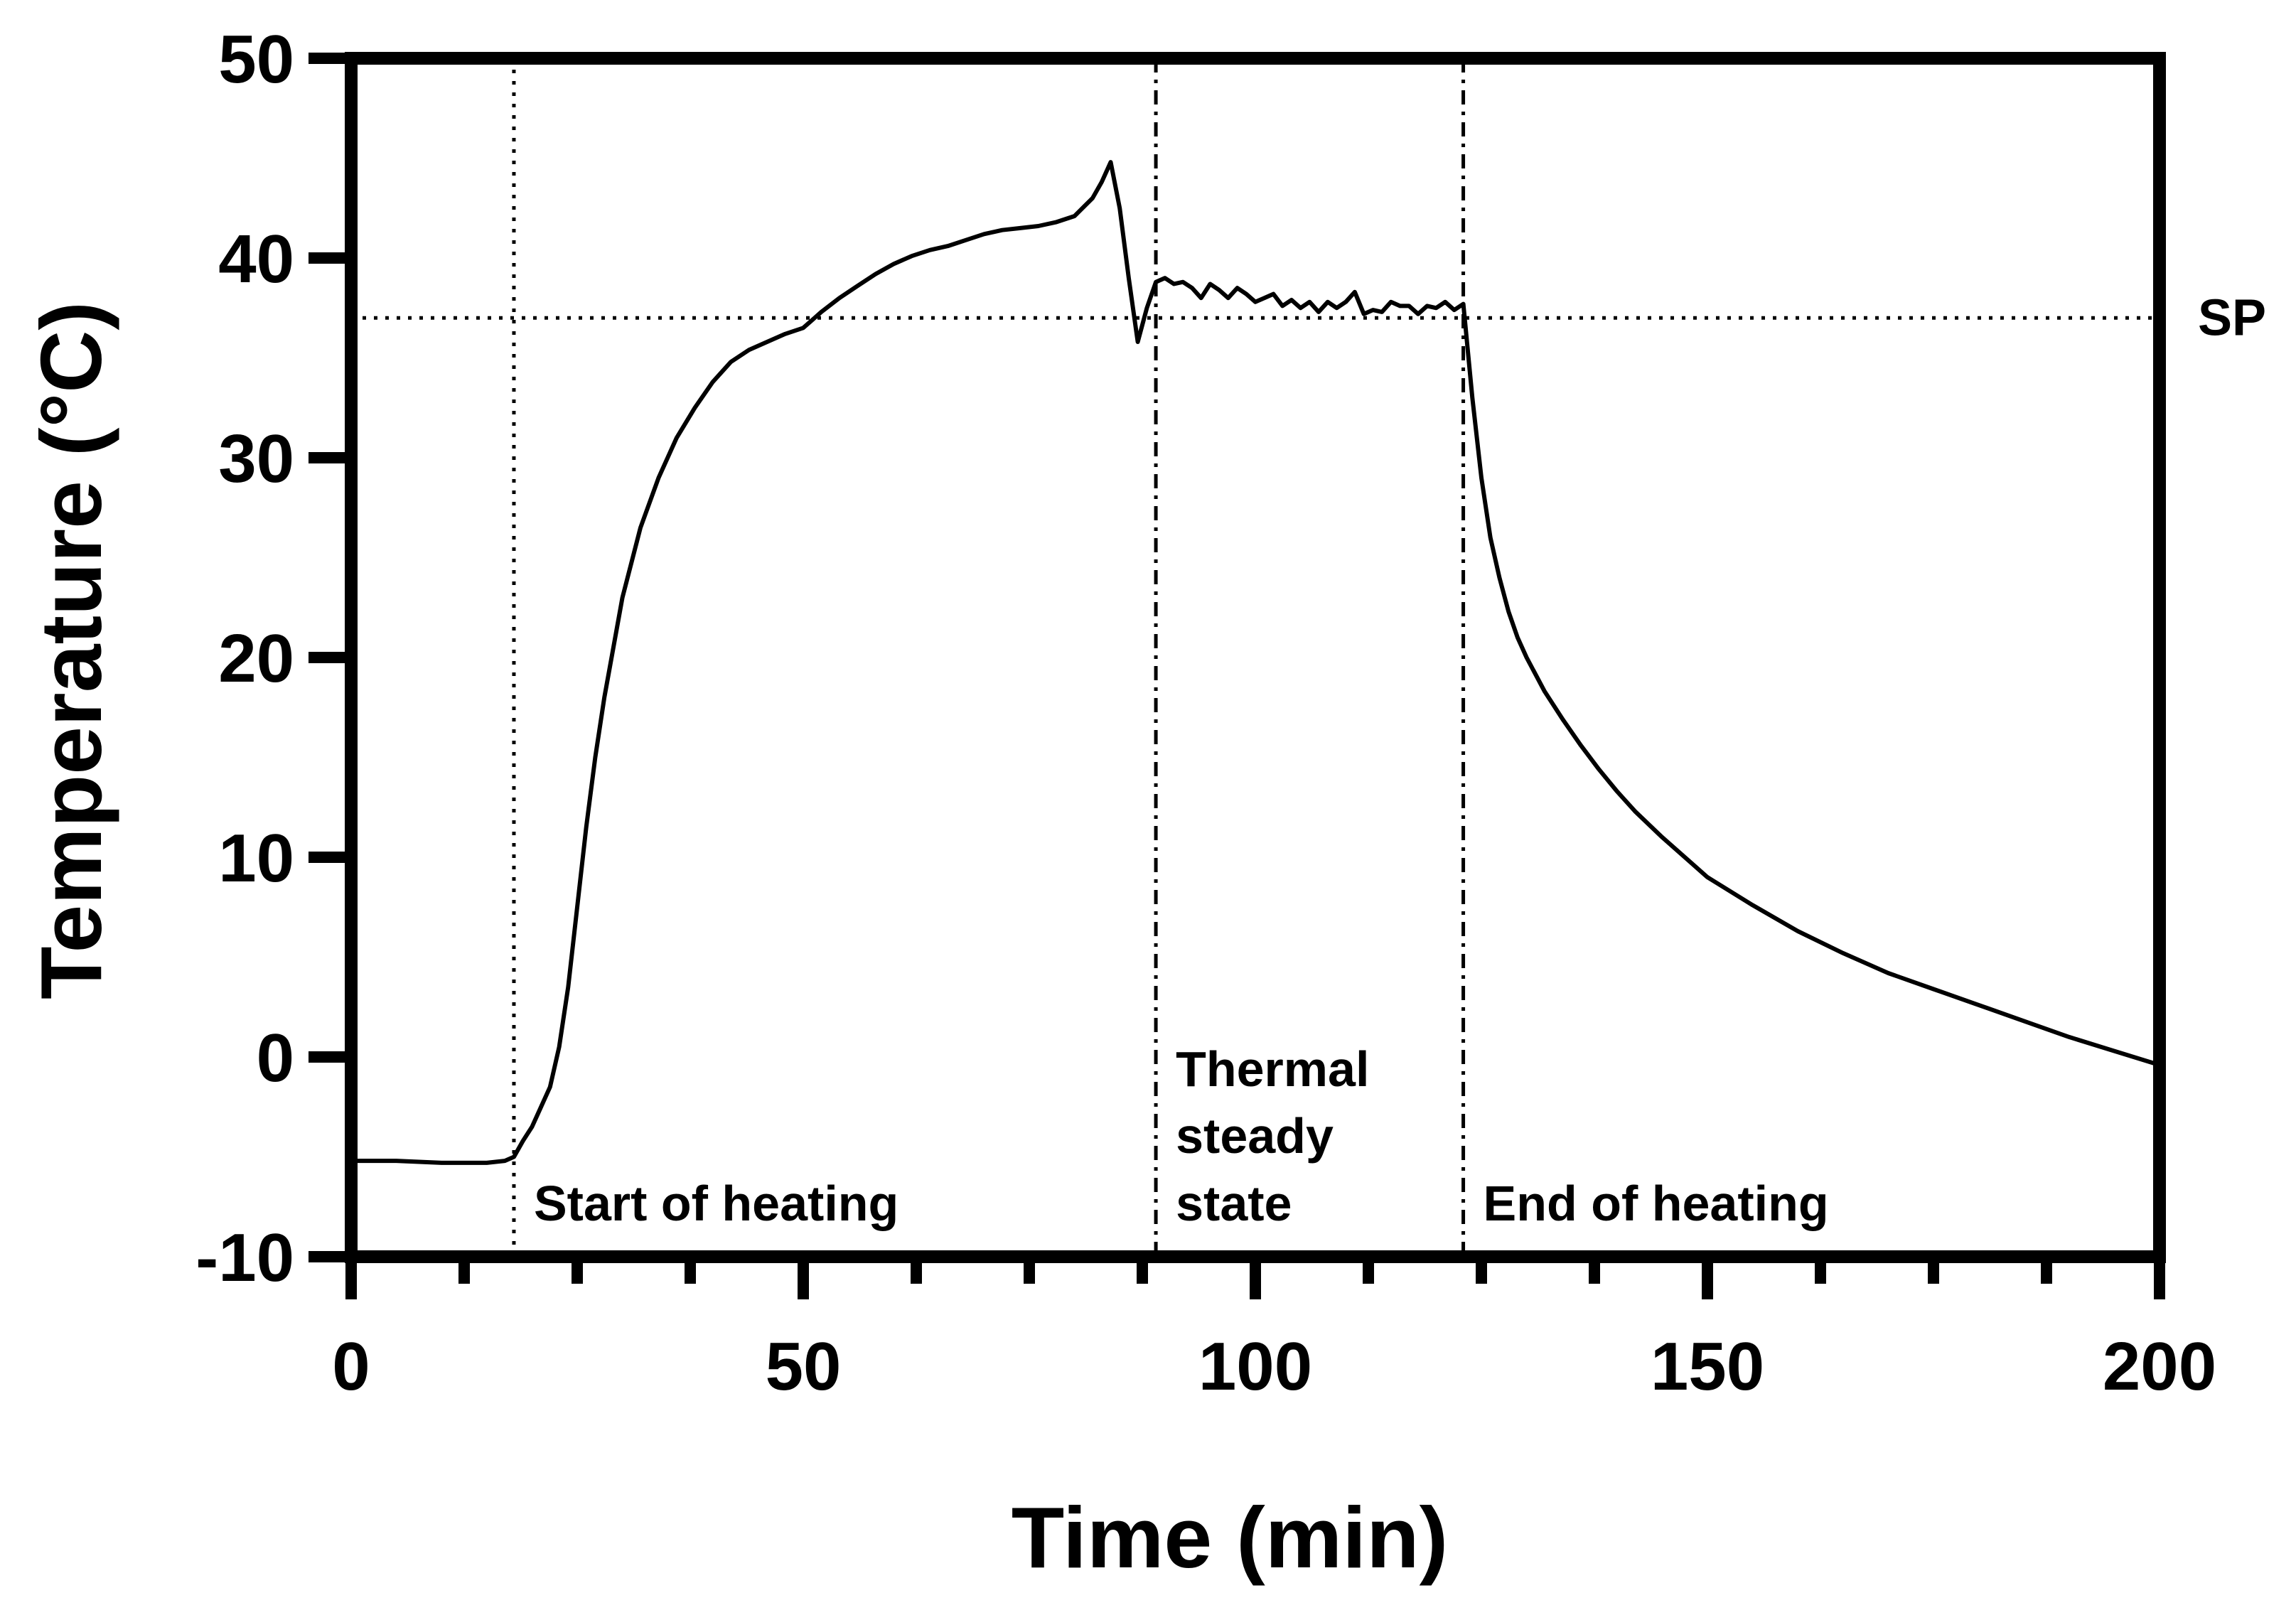  I want to click on x-tick-label: 200, so click(2159, 1367).